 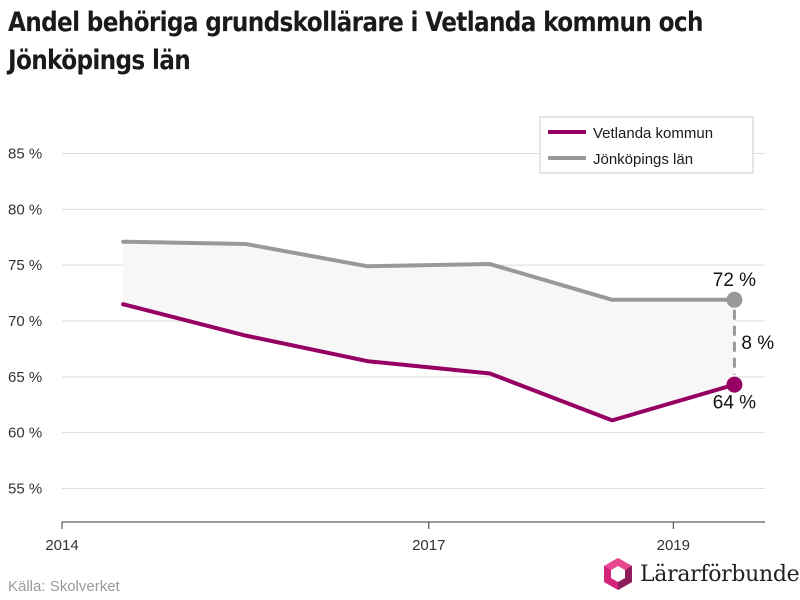 I want to click on annotations: 72 % 64 % 8 %, so click(x=744, y=342).